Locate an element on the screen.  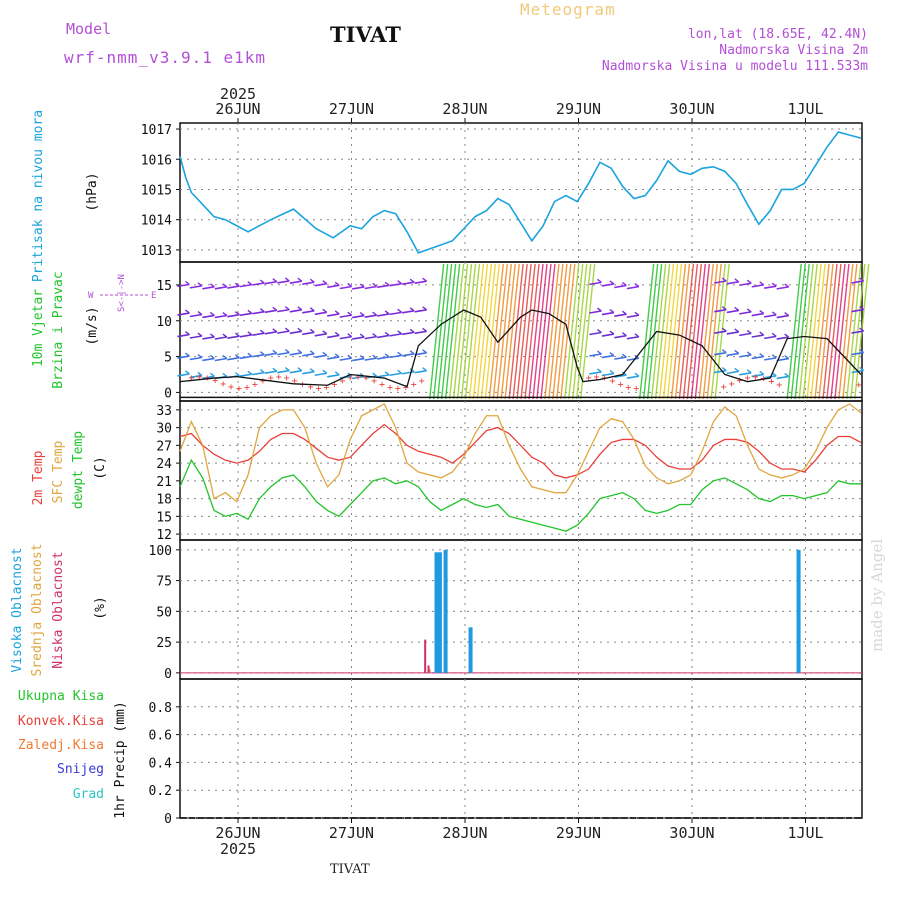
pressure-unit: (hPa) is located at coordinates (92, 191).